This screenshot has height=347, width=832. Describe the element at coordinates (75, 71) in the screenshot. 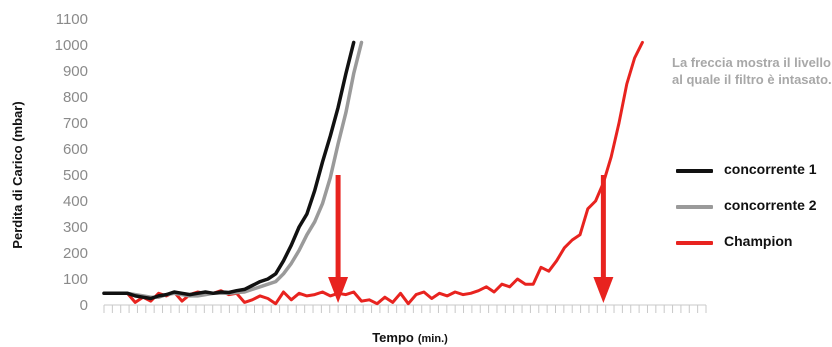

I see `y-tick-label: 900` at that location.